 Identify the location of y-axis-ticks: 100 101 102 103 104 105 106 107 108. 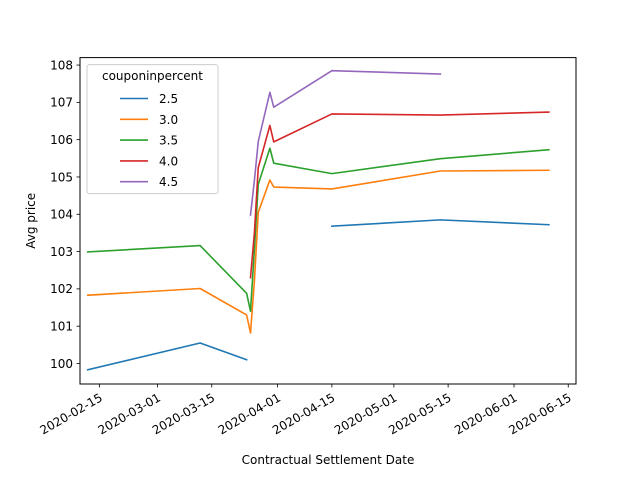
(65, 214).